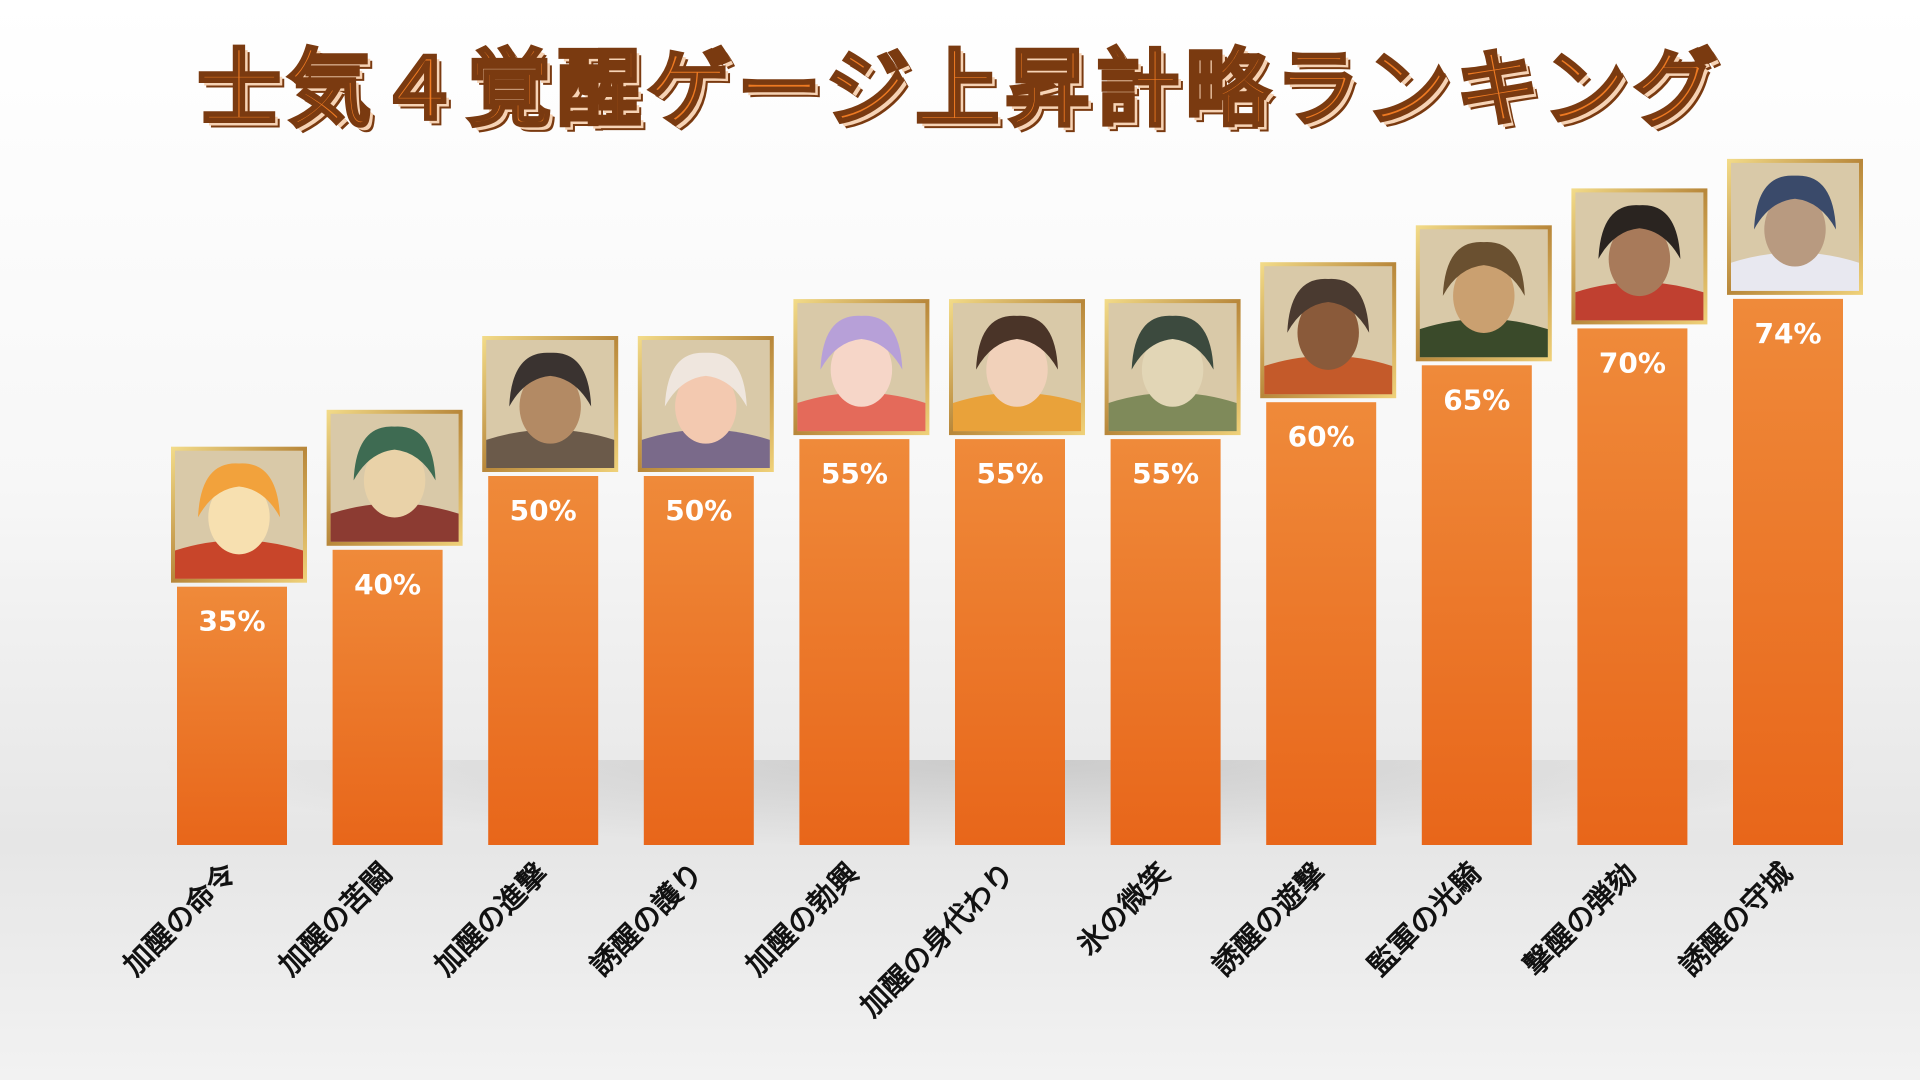  I want to click on category-label: 撃醒の弾劾, so click(1580, 919).